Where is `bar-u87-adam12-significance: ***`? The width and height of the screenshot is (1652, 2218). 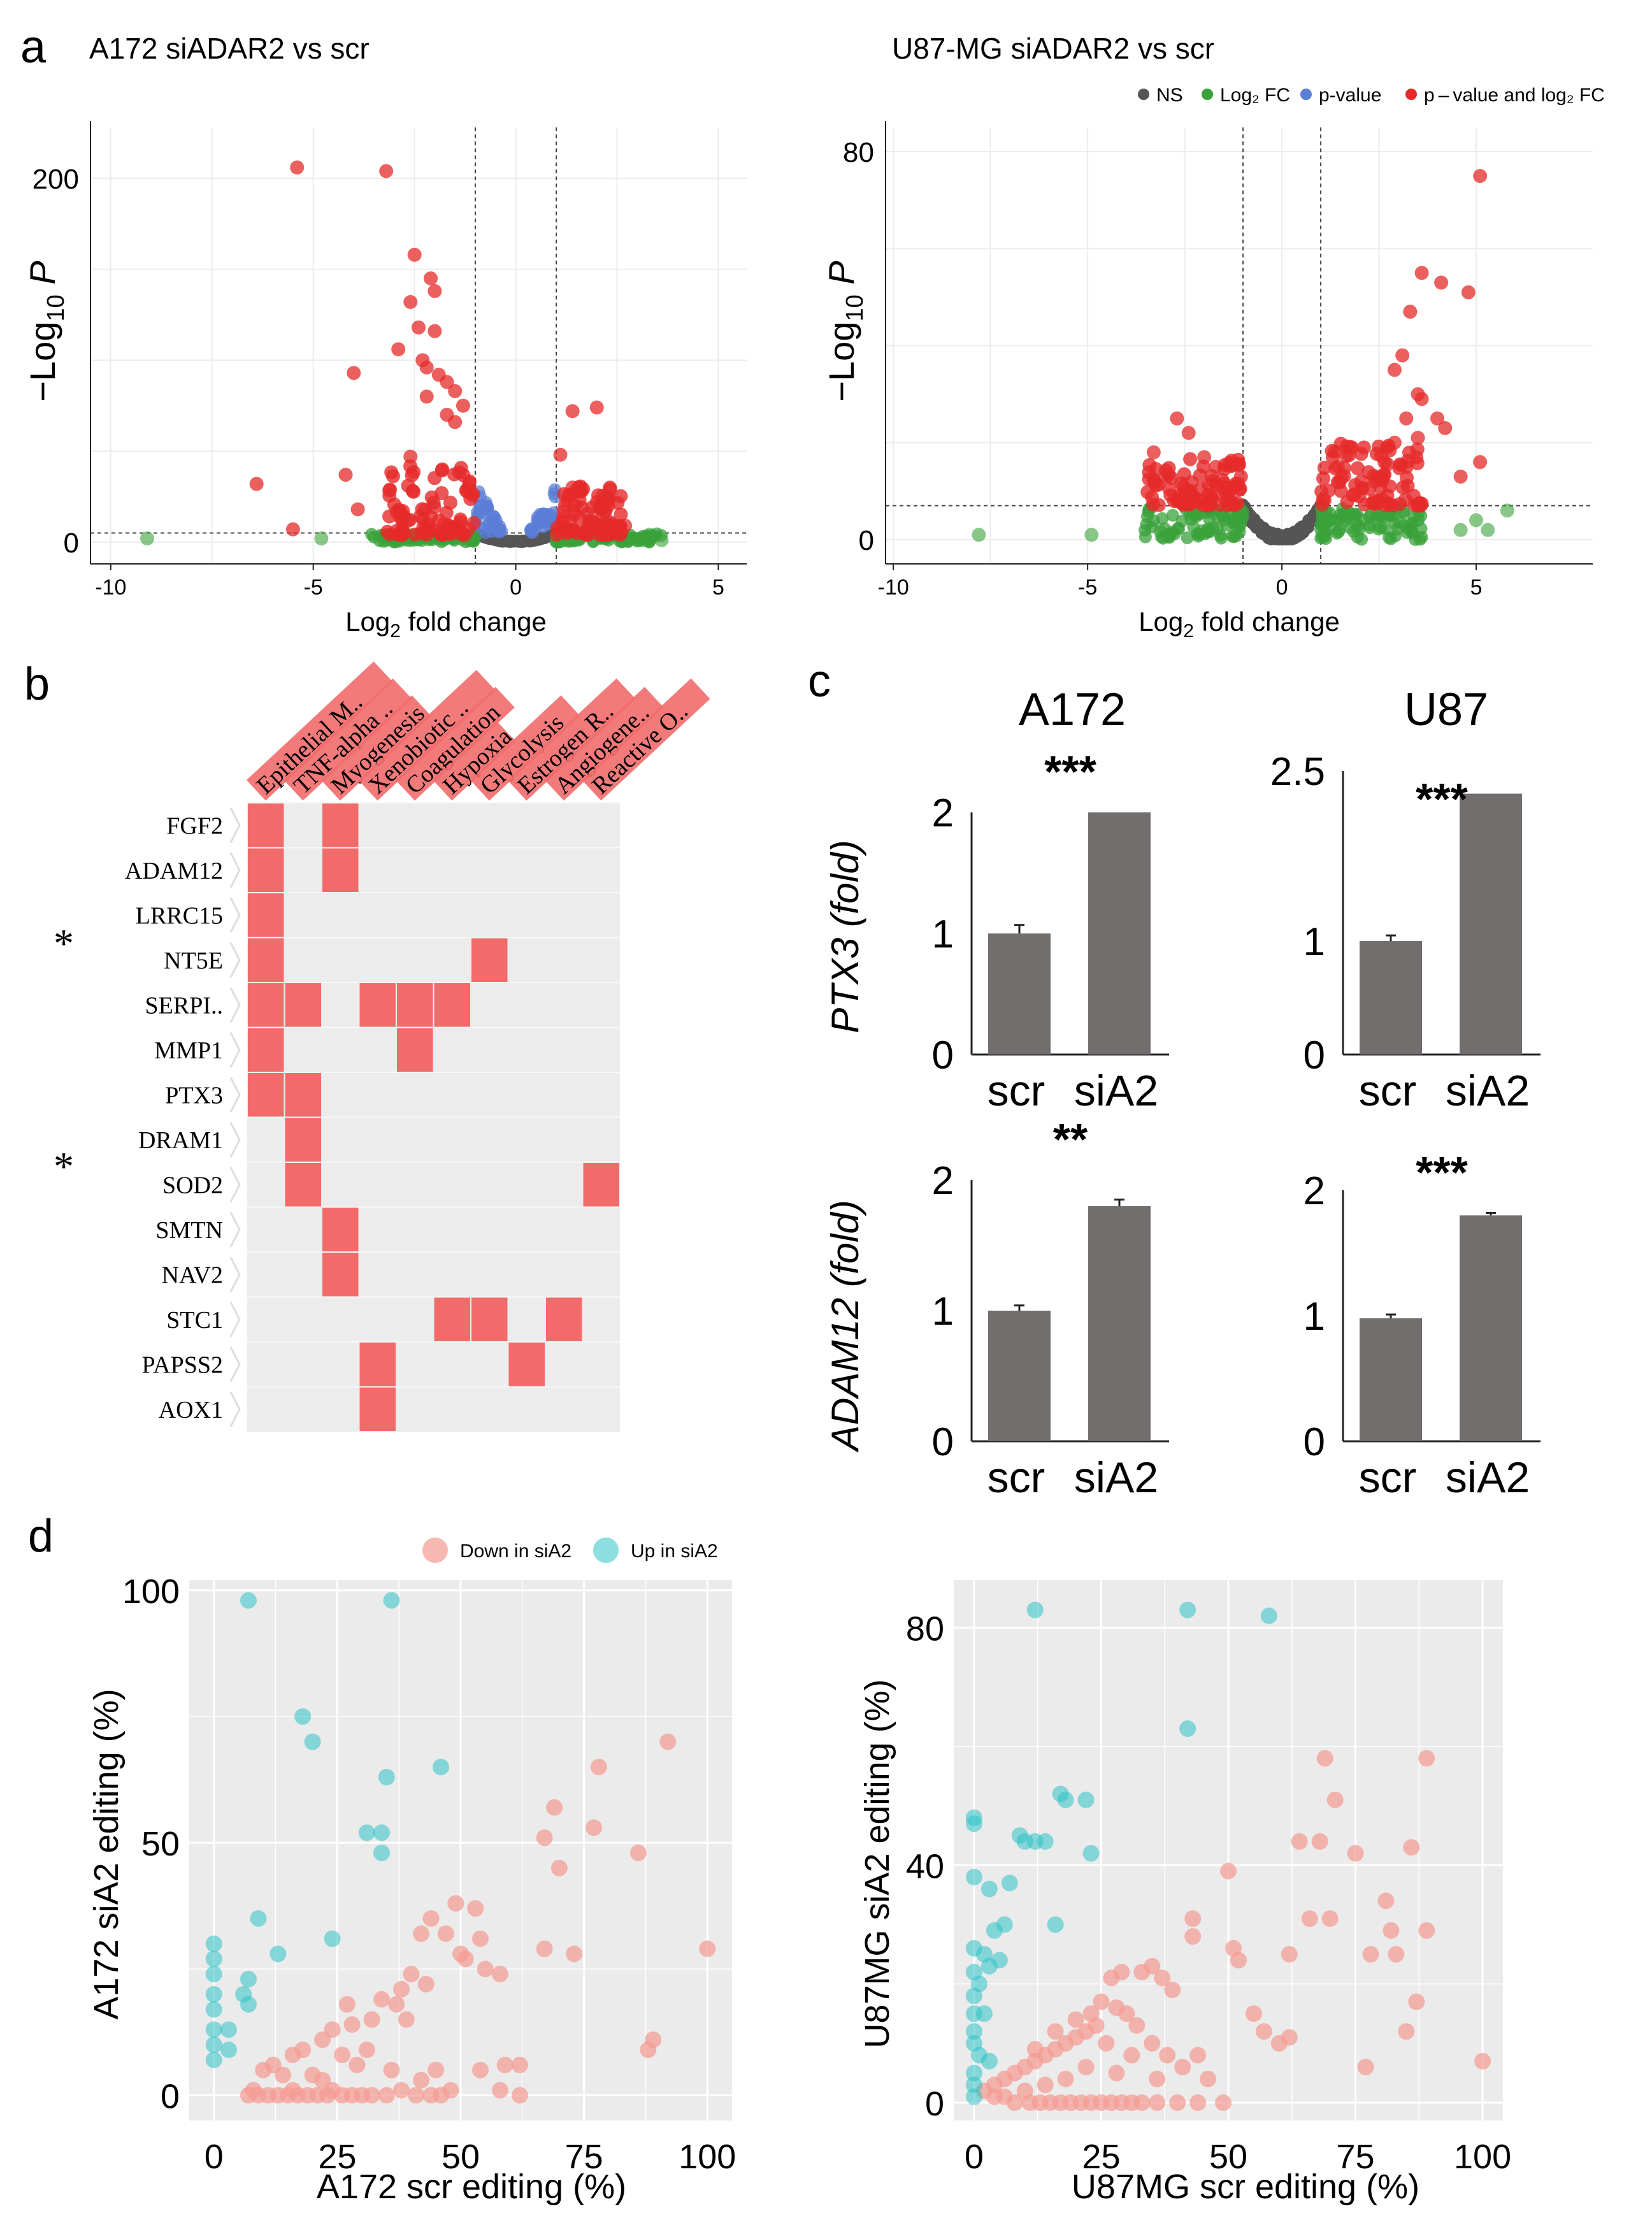
bar-u87-adam12-significance: *** is located at coordinates (1442, 1172).